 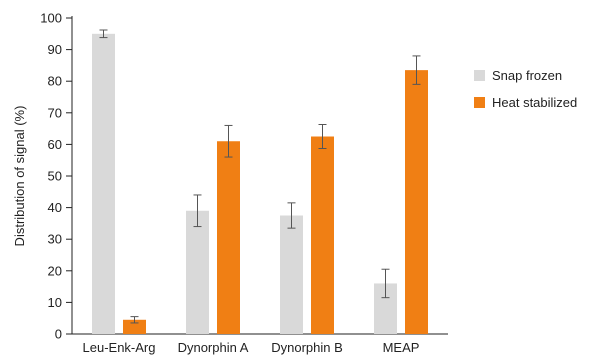 What do you see at coordinates (55, 270) in the screenshot?
I see `y-tick-label: 20` at bounding box center [55, 270].